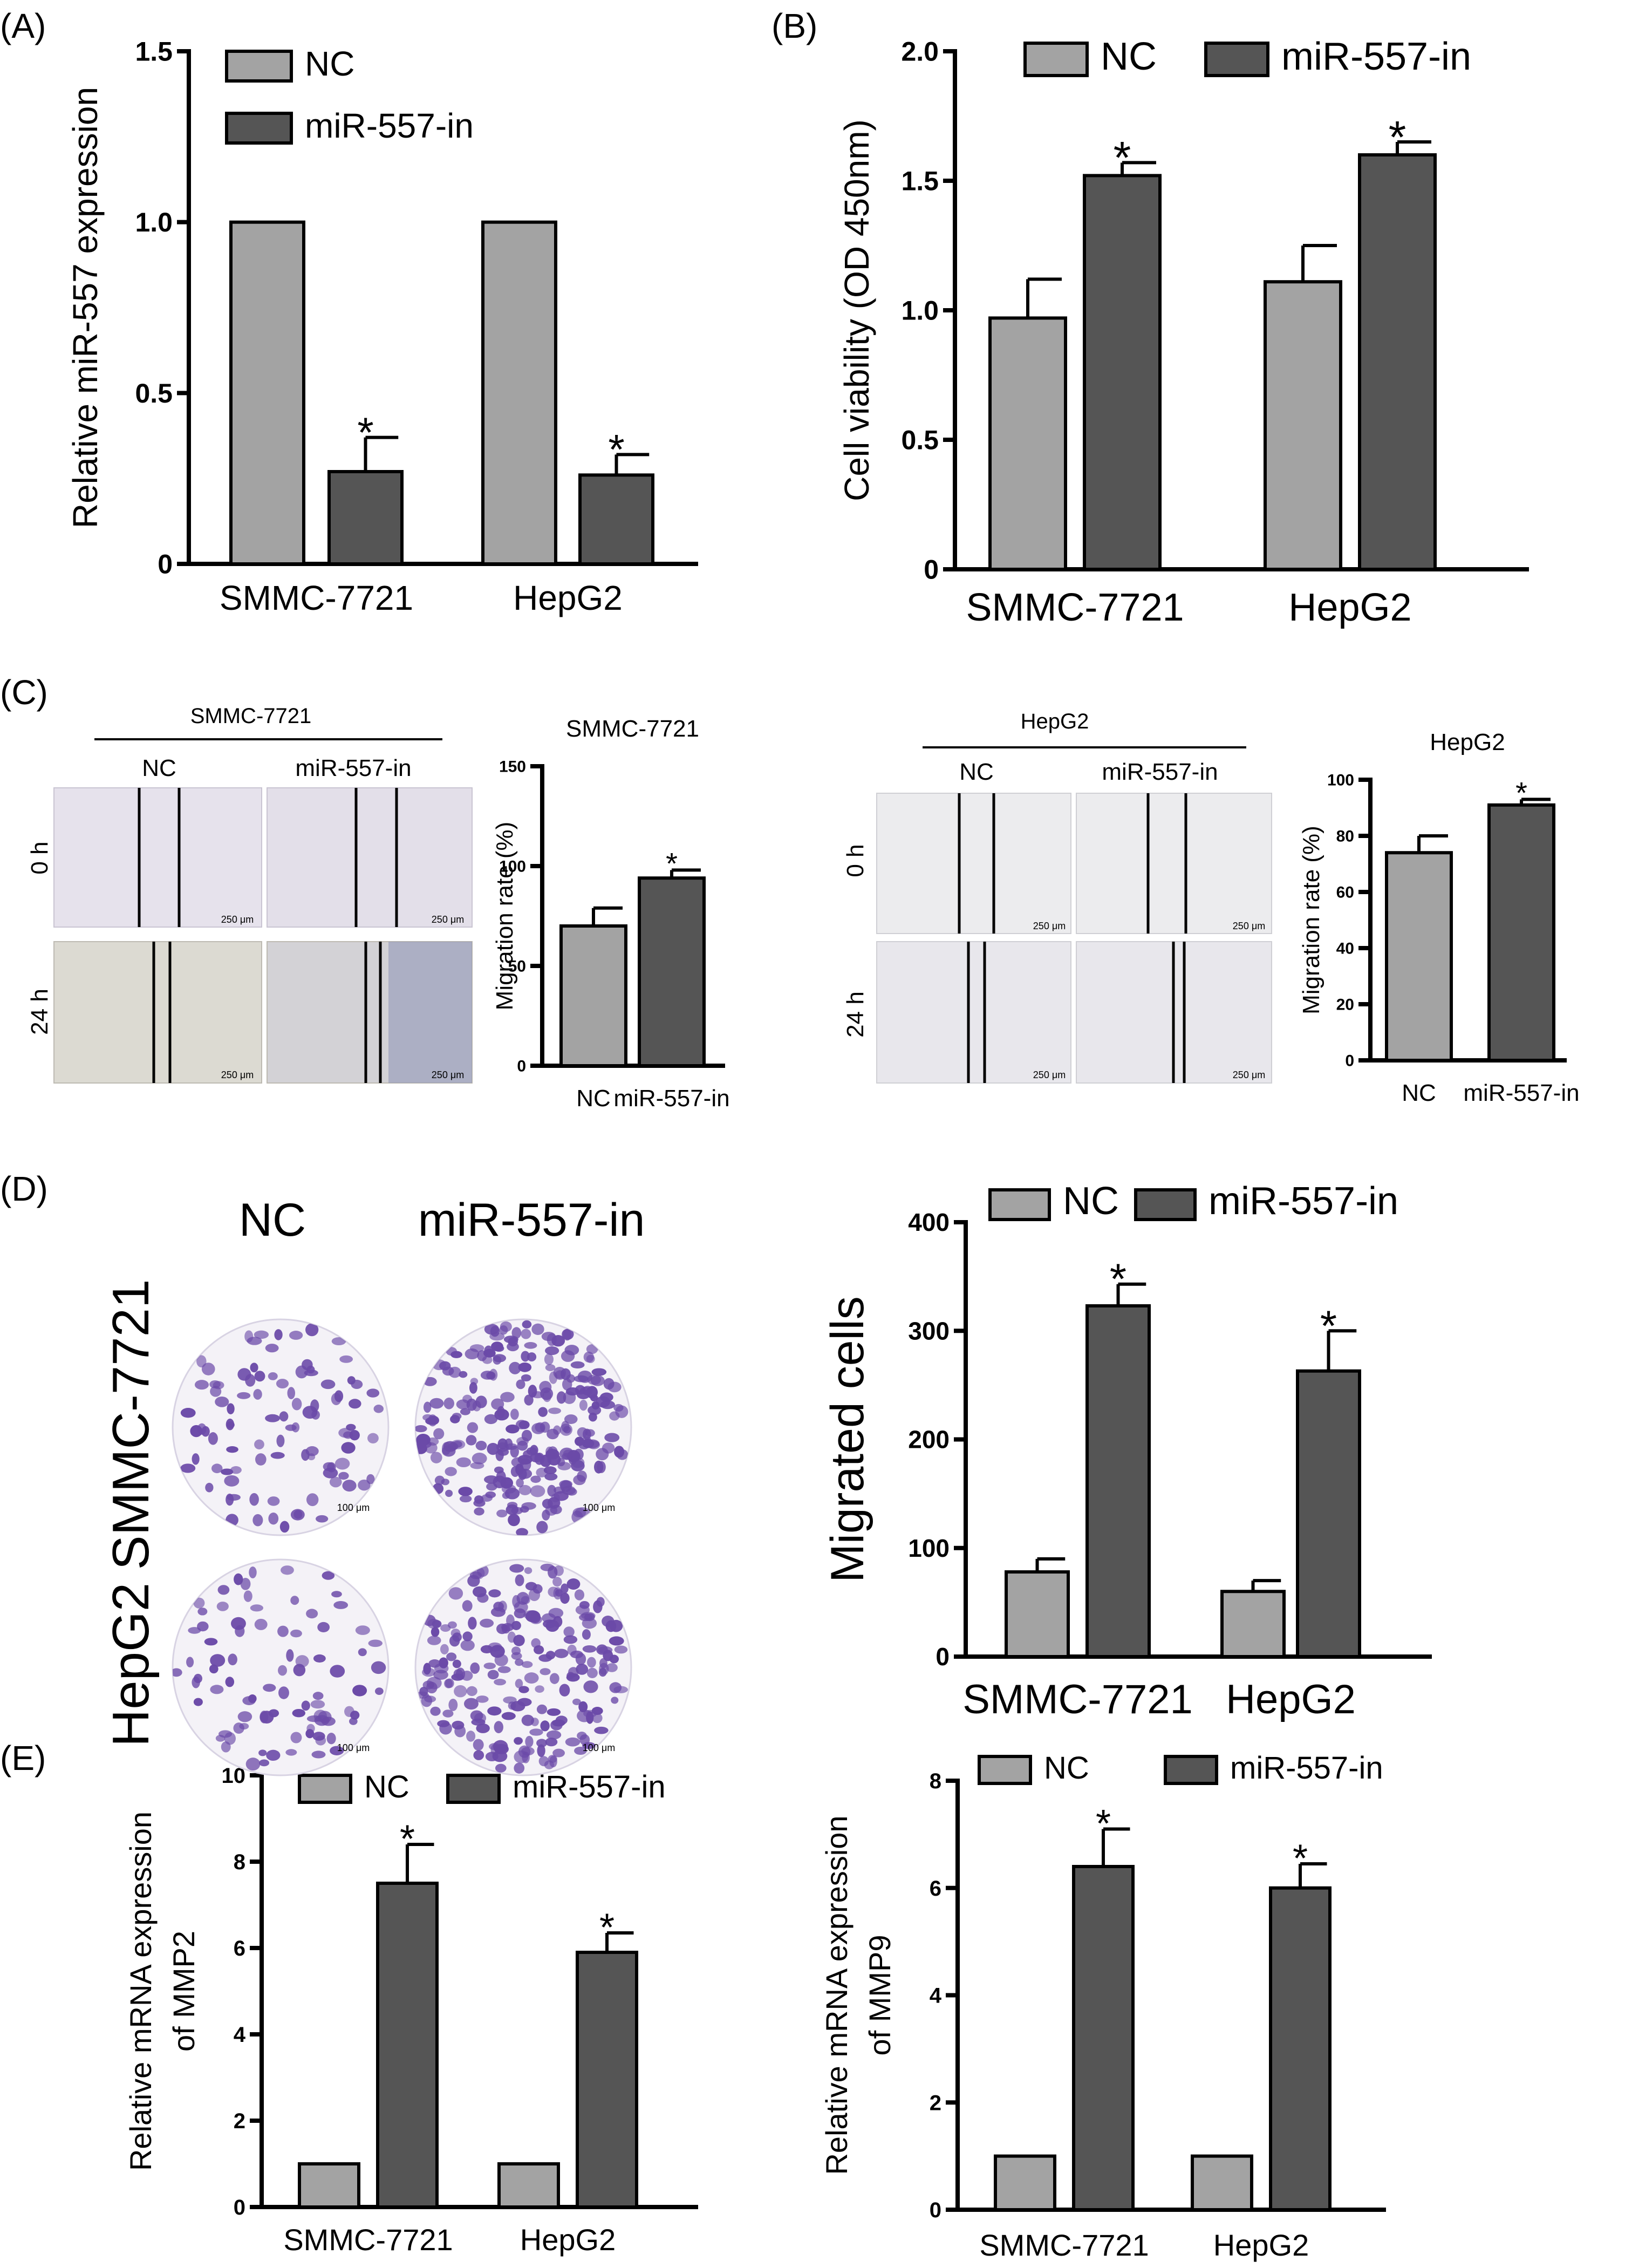 The height and width of the screenshot is (2268, 1625). I want to click on wound-row-24h-hepg2: 24 h, so click(855, 1014).